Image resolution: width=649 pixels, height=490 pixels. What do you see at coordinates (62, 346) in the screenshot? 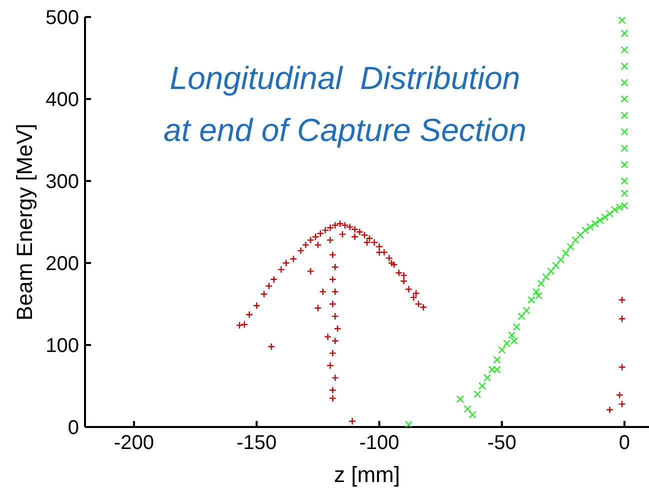
I see `y-tick-label: 100` at bounding box center [62, 346].